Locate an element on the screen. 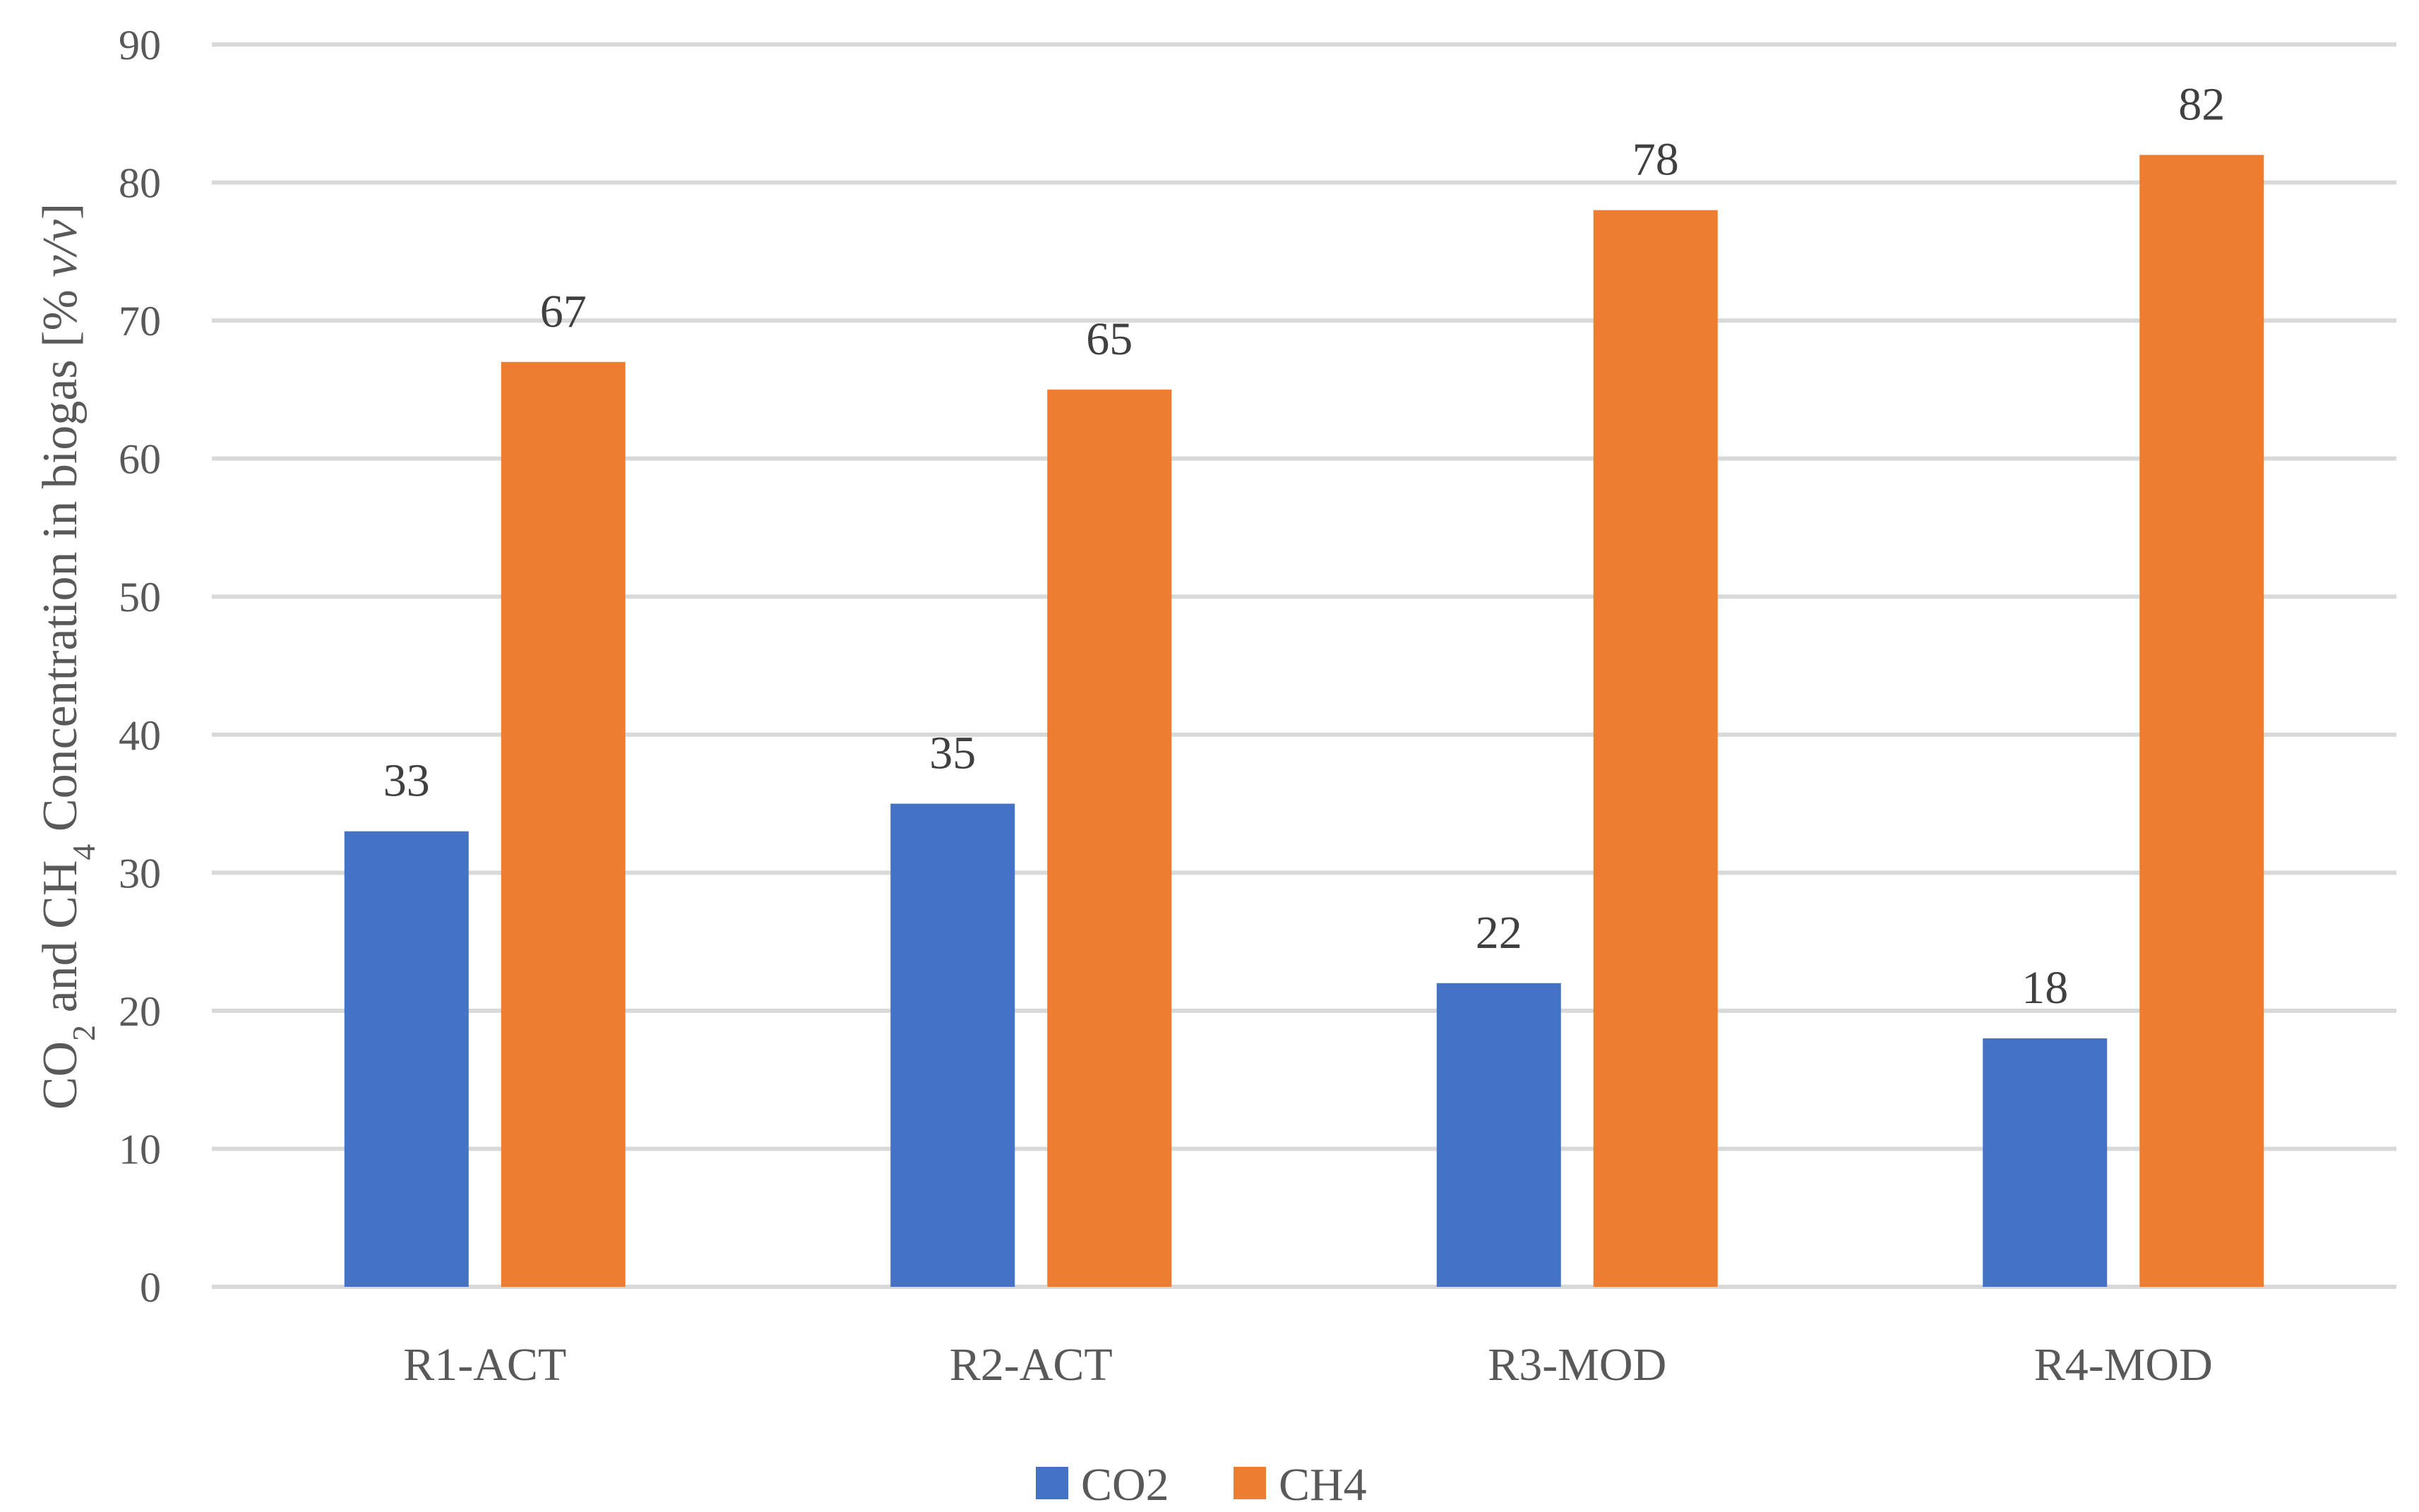 The width and height of the screenshot is (2419, 1512). data-label-ch4-r4-mod: 82 is located at coordinates (2201, 104).